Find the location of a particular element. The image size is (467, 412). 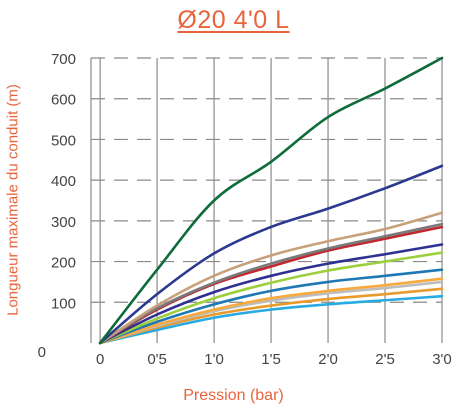

x-tick-label: 0 is located at coordinates (100, 359).